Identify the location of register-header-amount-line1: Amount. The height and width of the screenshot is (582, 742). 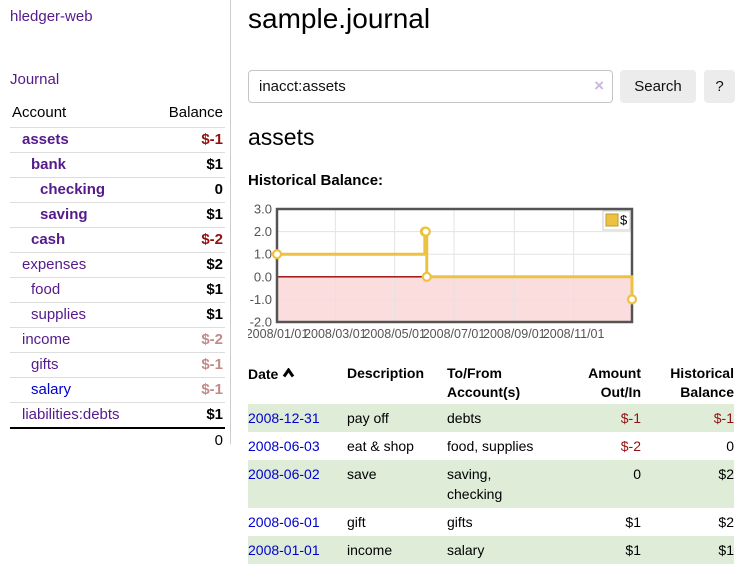
(614, 373).